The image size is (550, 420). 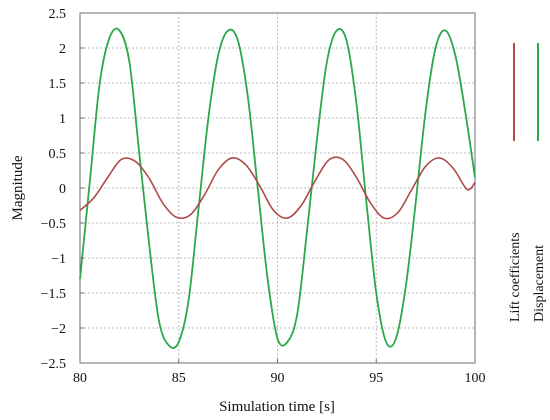 What do you see at coordinates (179, 378) in the screenshot?
I see `x-tick-label: 85` at bounding box center [179, 378].